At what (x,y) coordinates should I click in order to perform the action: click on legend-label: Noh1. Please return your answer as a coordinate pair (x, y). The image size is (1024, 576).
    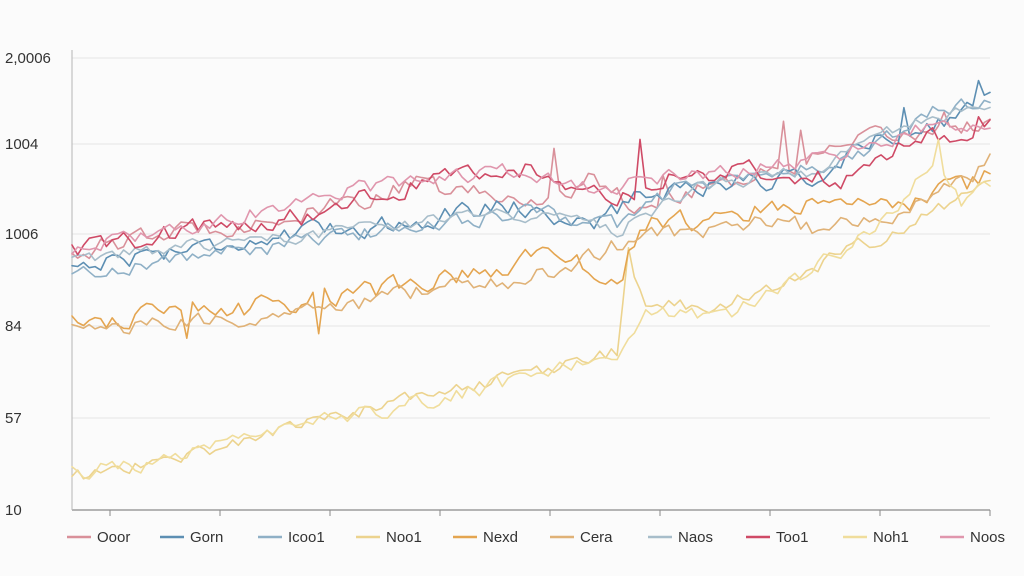
    Looking at the image, I should click on (891, 537).